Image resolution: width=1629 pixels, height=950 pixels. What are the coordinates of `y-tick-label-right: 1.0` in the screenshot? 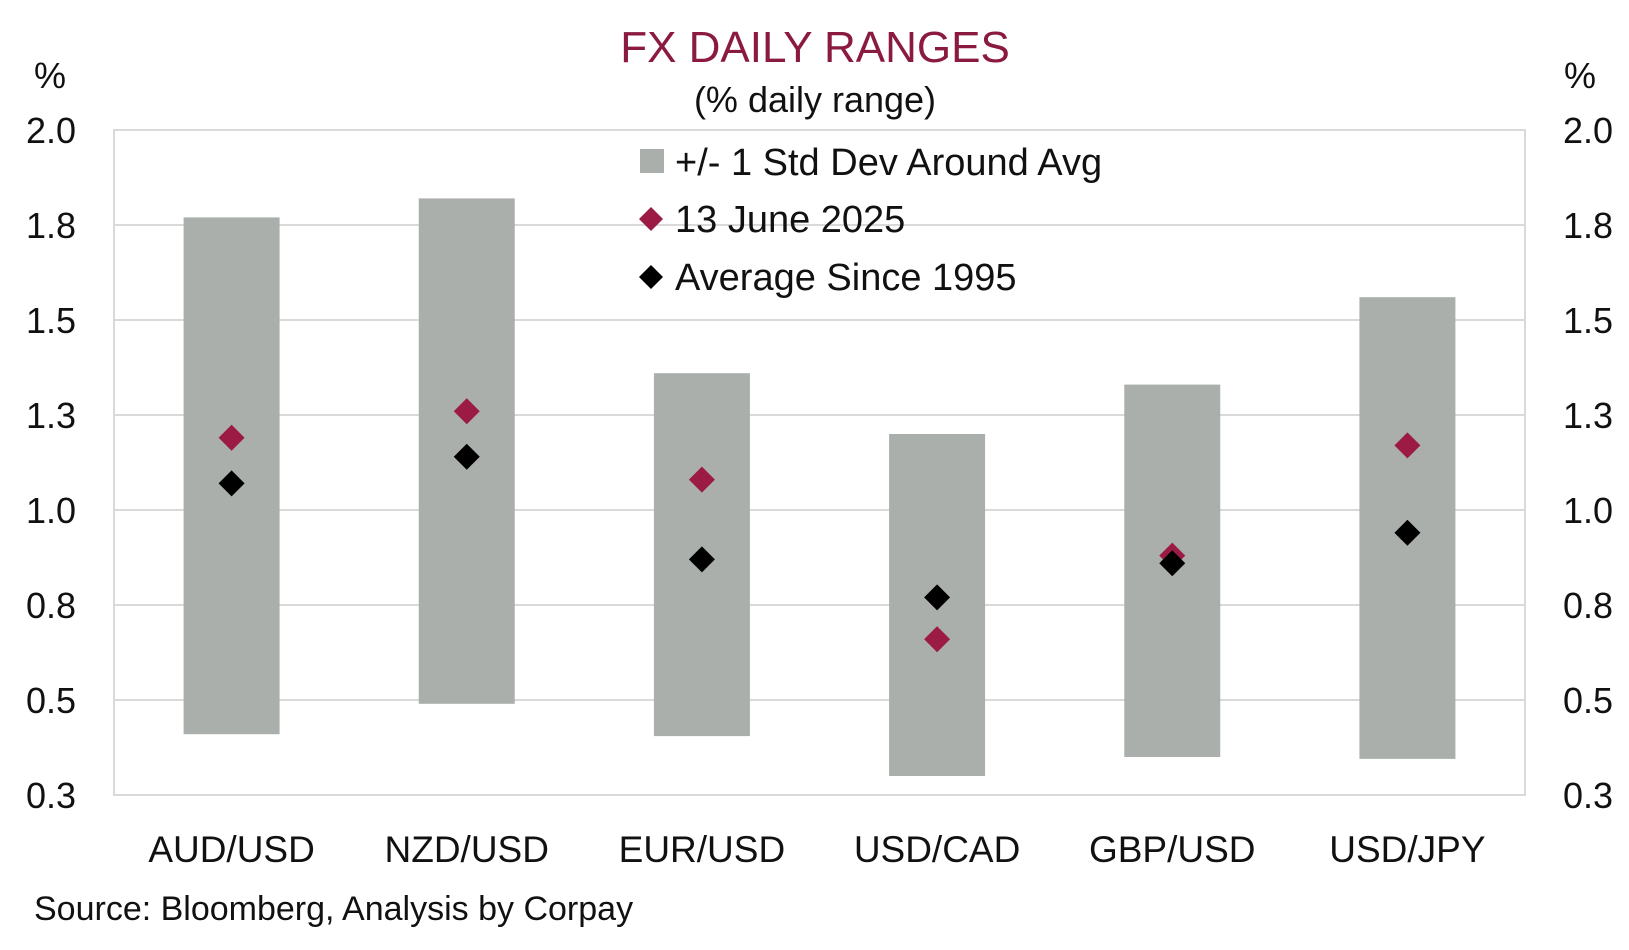 It's located at (1588, 510).